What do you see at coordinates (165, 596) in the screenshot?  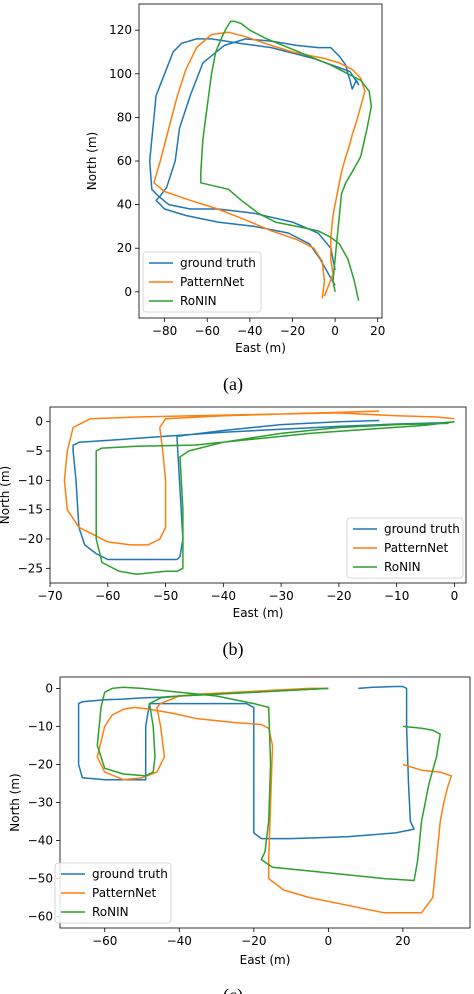 I see `x-tick-label: −50` at bounding box center [165, 596].